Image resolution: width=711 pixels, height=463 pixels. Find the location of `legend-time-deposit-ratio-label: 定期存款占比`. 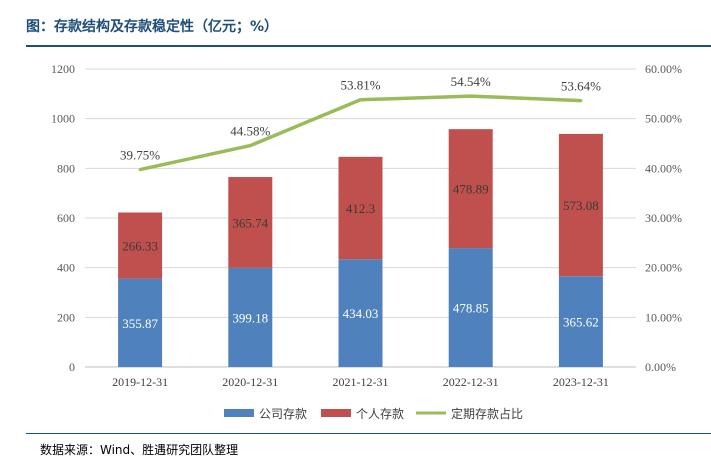

legend-time-deposit-ratio-label: 定期存款占比 is located at coordinates (487, 413).